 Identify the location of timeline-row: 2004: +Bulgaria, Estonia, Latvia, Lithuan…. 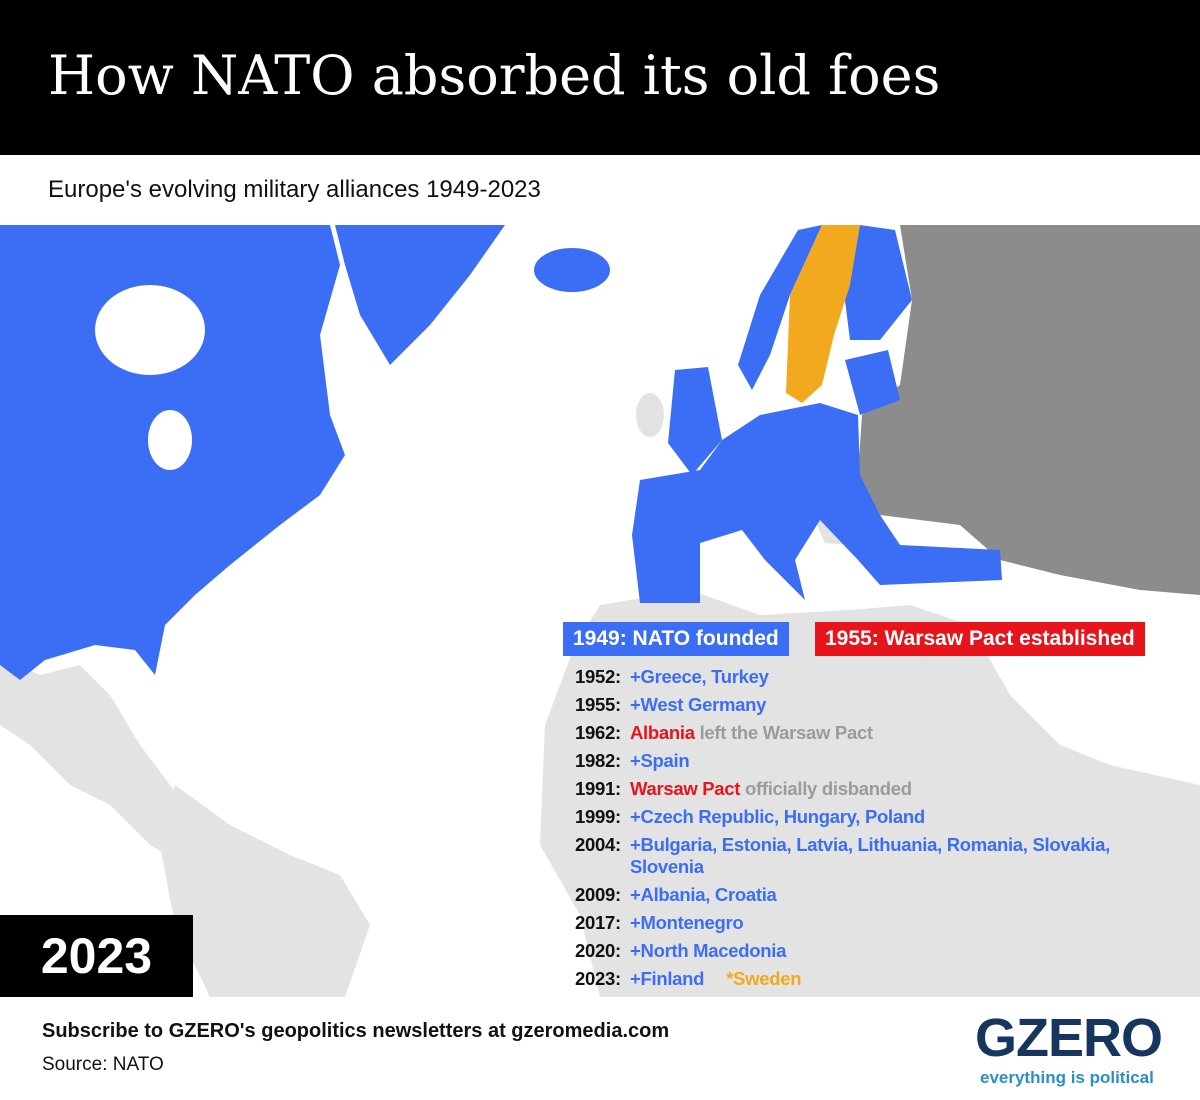
(865, 856).